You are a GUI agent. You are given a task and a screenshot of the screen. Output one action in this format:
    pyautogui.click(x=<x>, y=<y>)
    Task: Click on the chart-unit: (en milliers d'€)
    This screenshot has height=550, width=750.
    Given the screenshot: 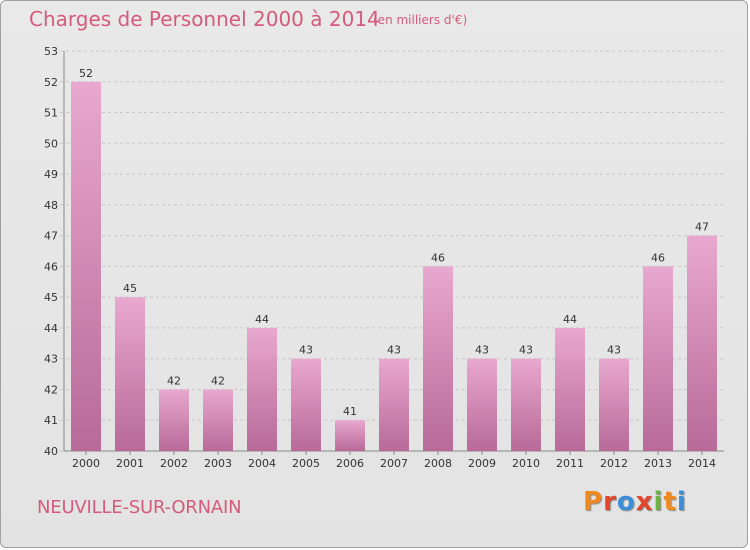 What is the action you would take?
    pyautogui.click(x=420, y=20)
    